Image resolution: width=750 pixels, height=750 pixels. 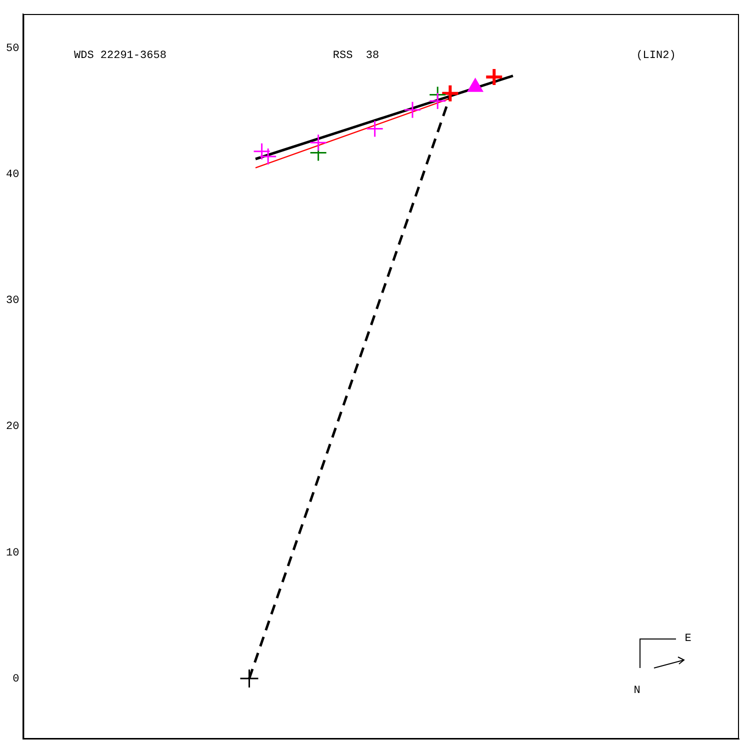 What do you see at coordinates (656, 56) in the screenshot?
I see `annotation: (LIN2)` at bounding box center [656, 56].